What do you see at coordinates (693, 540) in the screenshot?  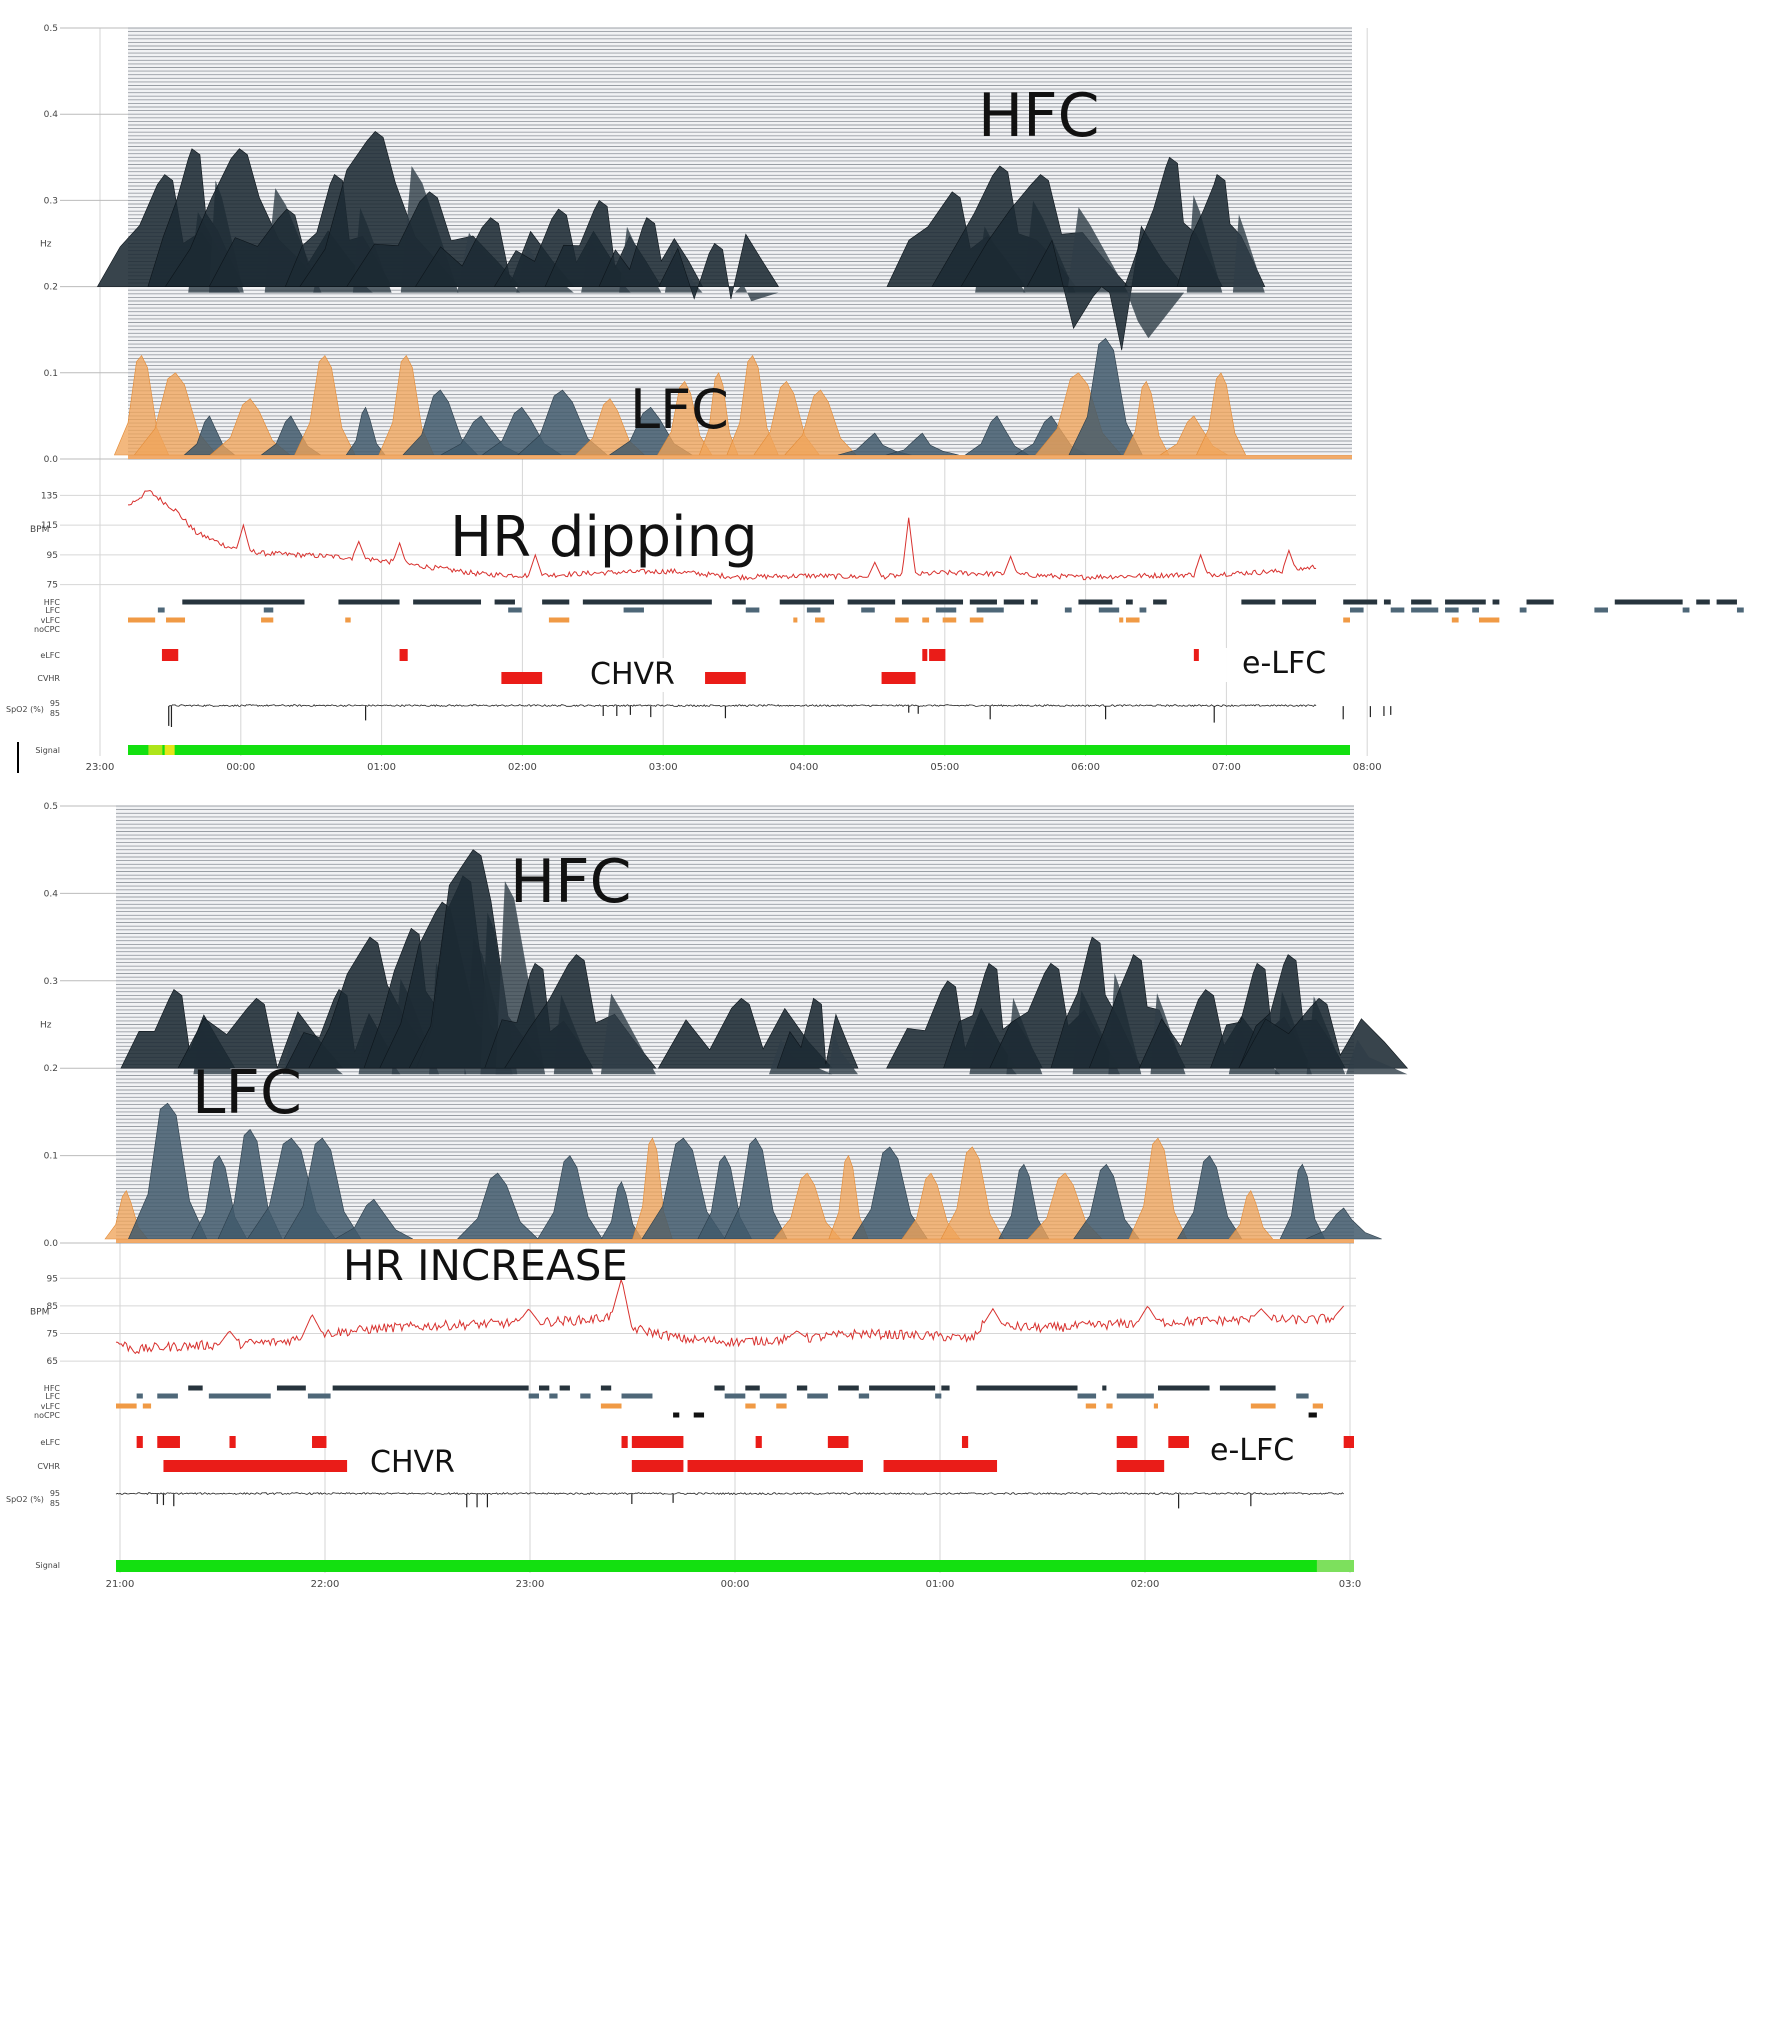 I see `hr-panel: 135 115 95 75 BPM` at bounding box center [693, 540].